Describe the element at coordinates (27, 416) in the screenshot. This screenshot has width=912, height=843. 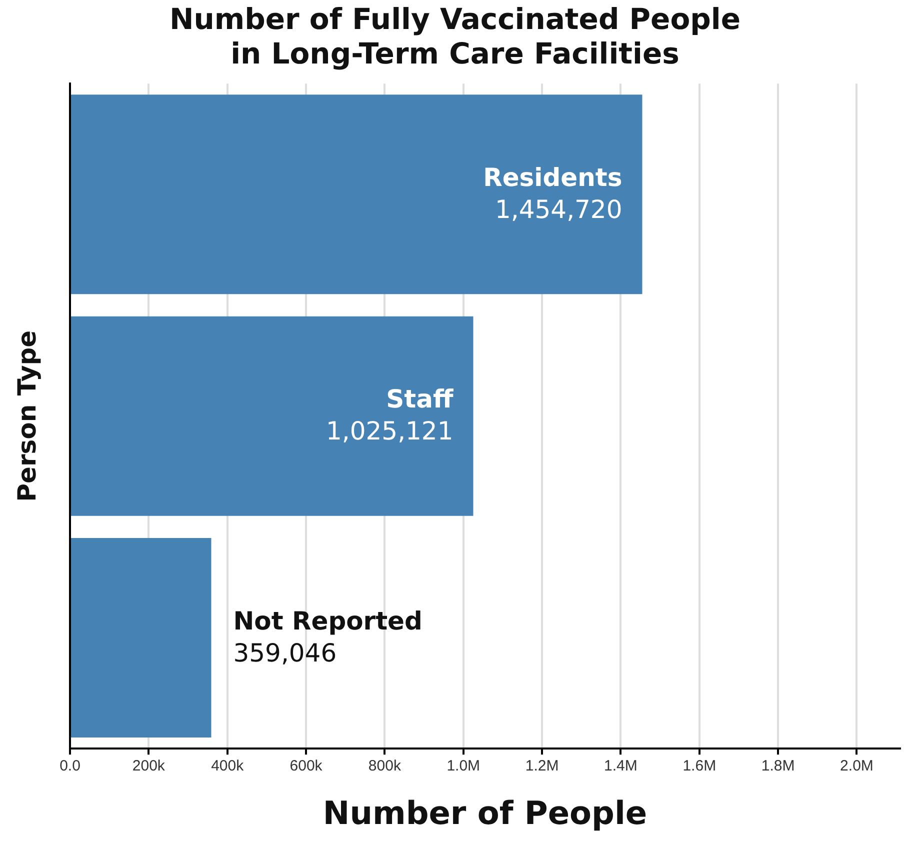
I see `y-axis-title: Person Type` at that location.